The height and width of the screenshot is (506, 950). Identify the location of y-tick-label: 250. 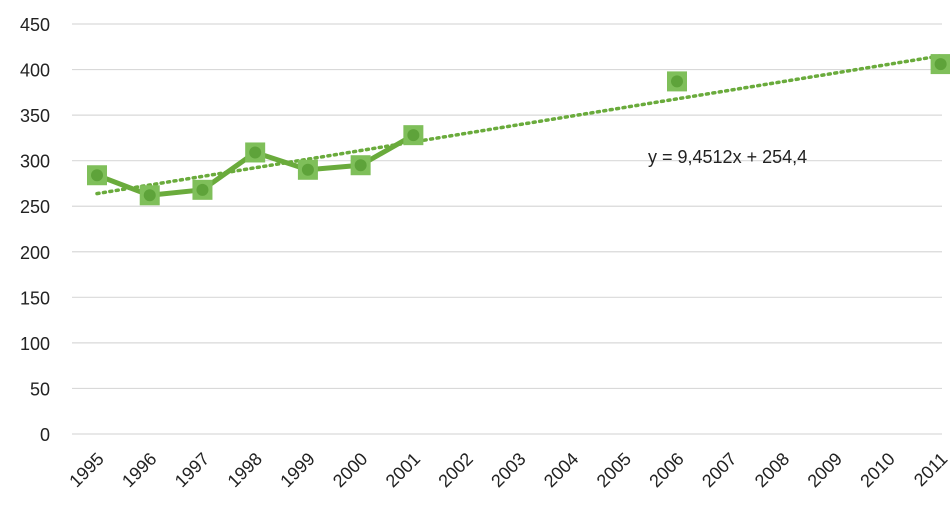
(35, 207).